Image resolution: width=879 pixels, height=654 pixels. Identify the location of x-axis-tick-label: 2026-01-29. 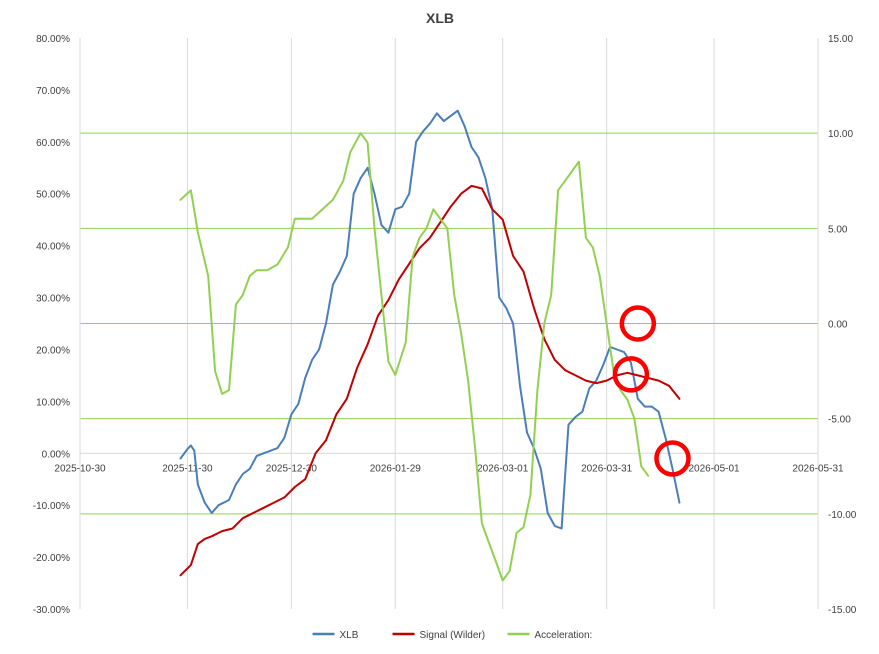
(396, 468).